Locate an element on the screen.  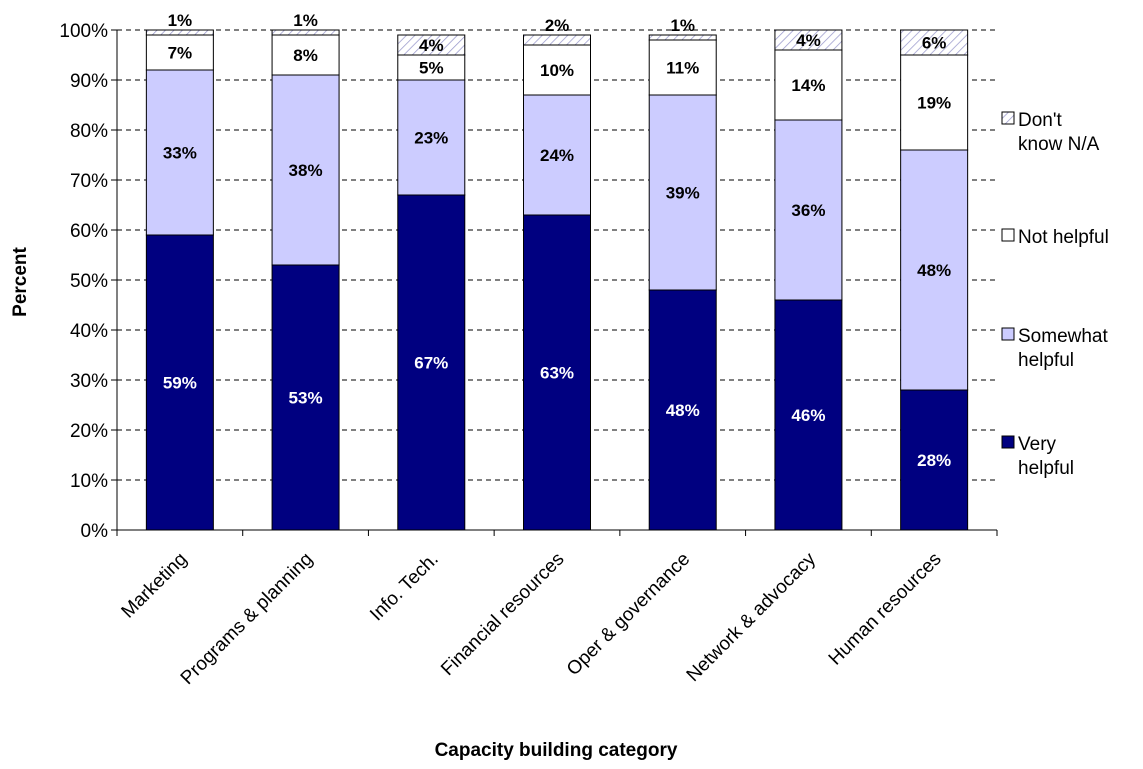
data-label: 39% is located at coordinates (683, 193).